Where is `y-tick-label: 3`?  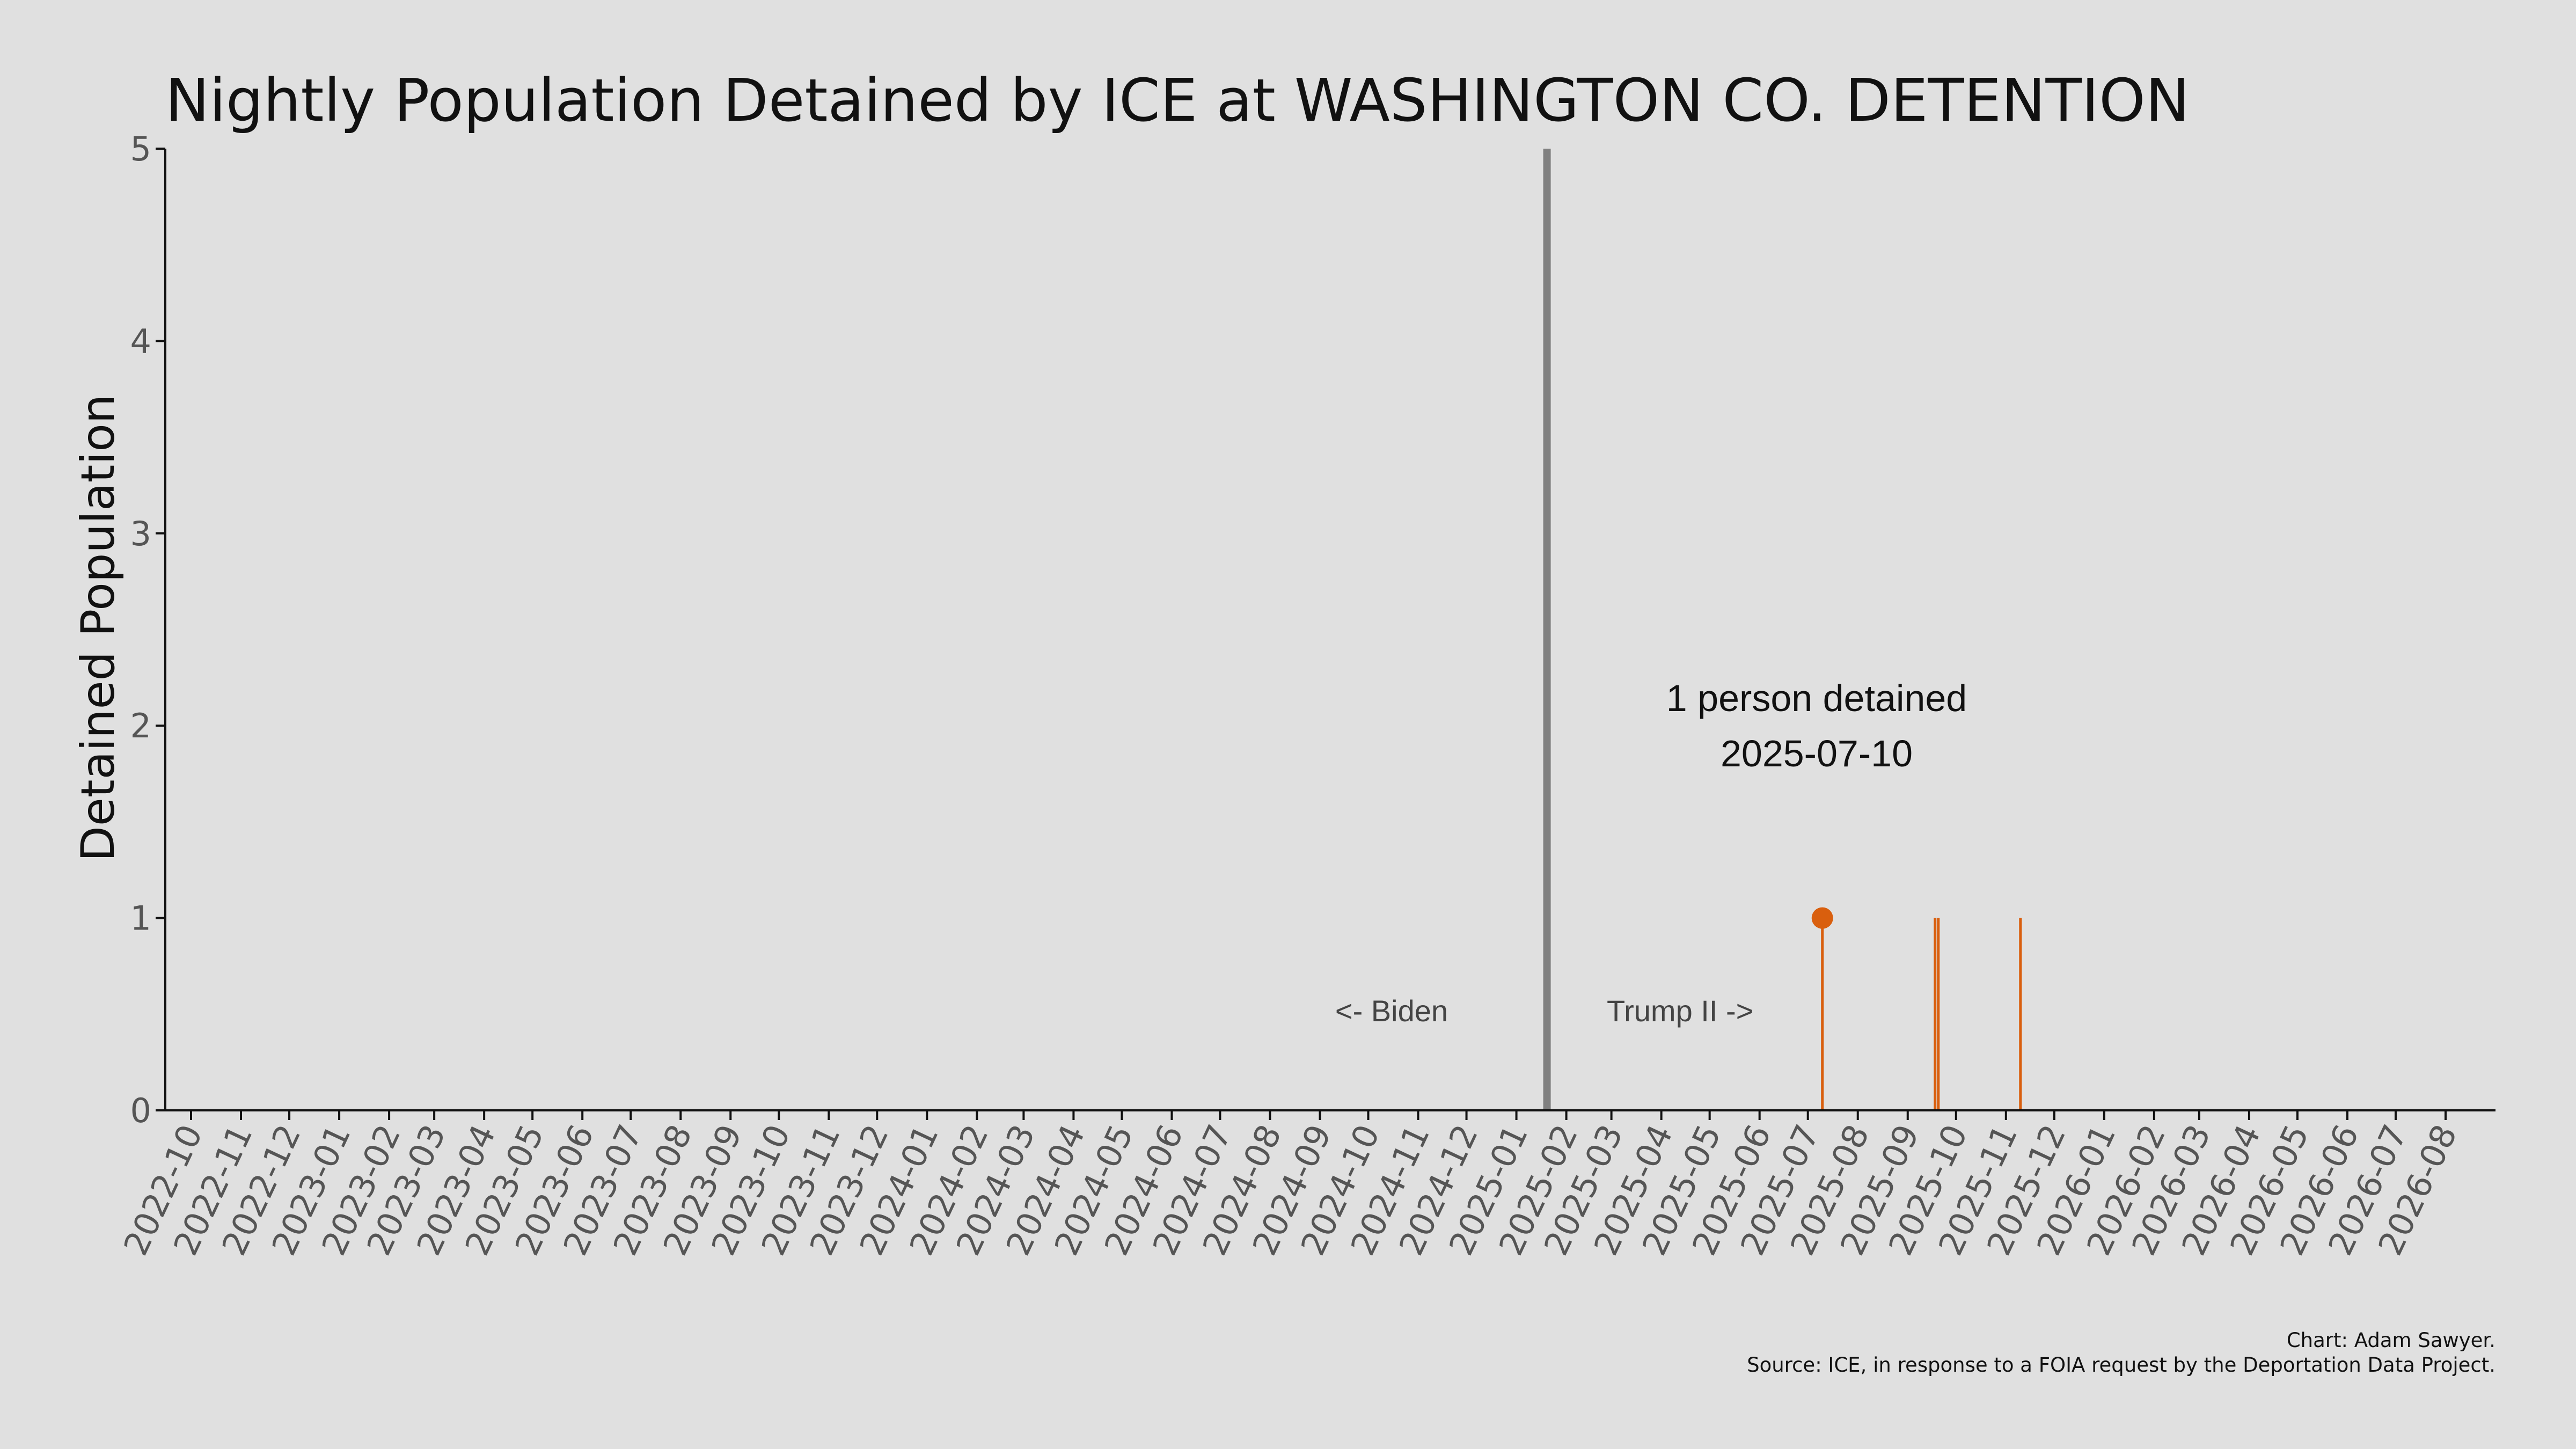 y-tick-label: 3 is located at coordinates (140, 533).